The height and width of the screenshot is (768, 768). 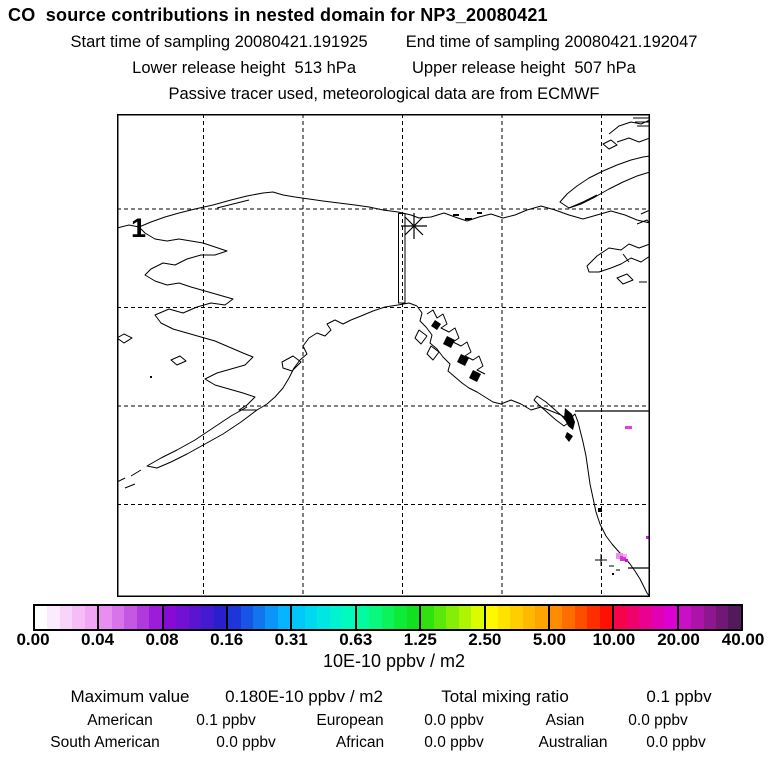 What do you see at coordinates (304, 696) in the screenshot?
I see `max-value: 0.180E-10 ppbv / m2` at bounding box center [304, 696].